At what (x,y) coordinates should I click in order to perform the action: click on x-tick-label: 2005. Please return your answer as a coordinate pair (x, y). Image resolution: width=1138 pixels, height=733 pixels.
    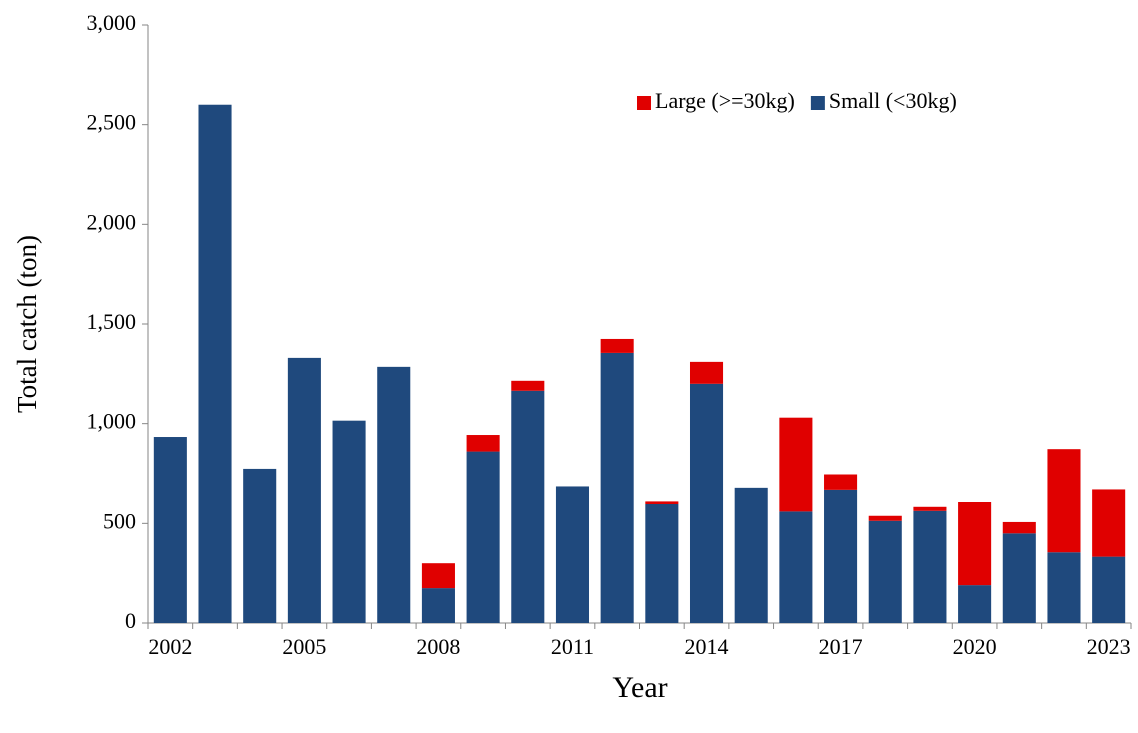
    Looking at the image, I should click on (304, 646).